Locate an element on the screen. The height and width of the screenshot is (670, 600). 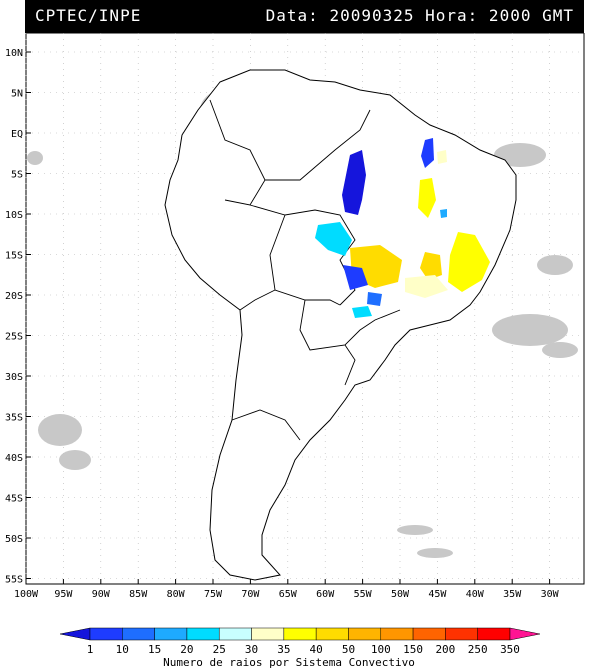
latitude-label: EQ is located at coordinates (17, 134).